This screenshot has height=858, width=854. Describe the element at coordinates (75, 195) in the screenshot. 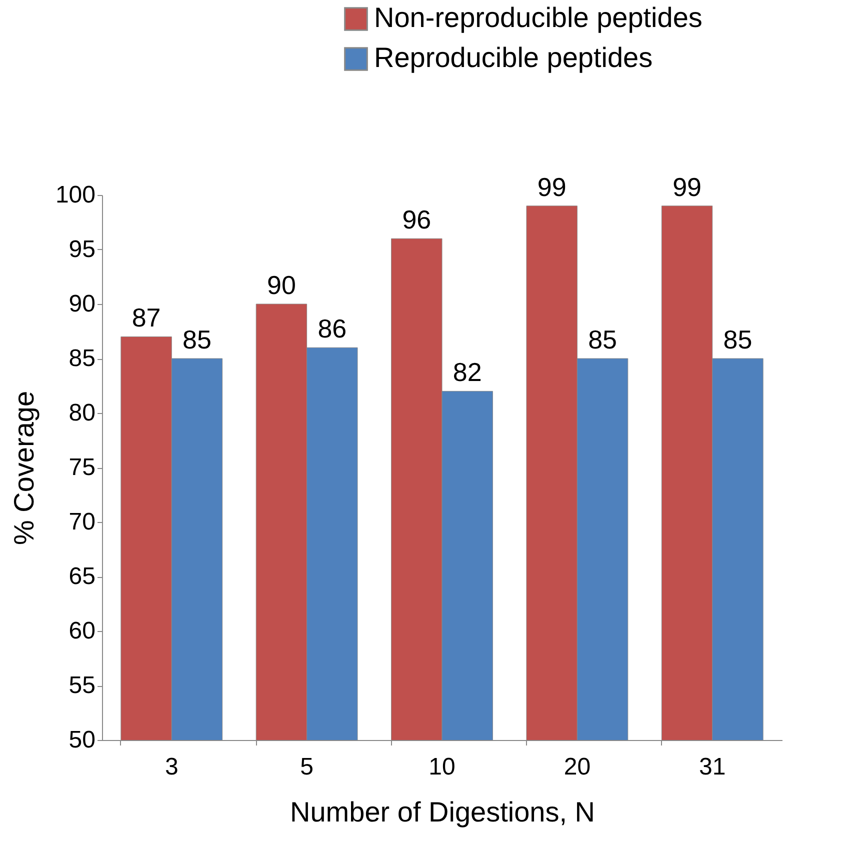

I see `y-tick-label: 100` at that location.